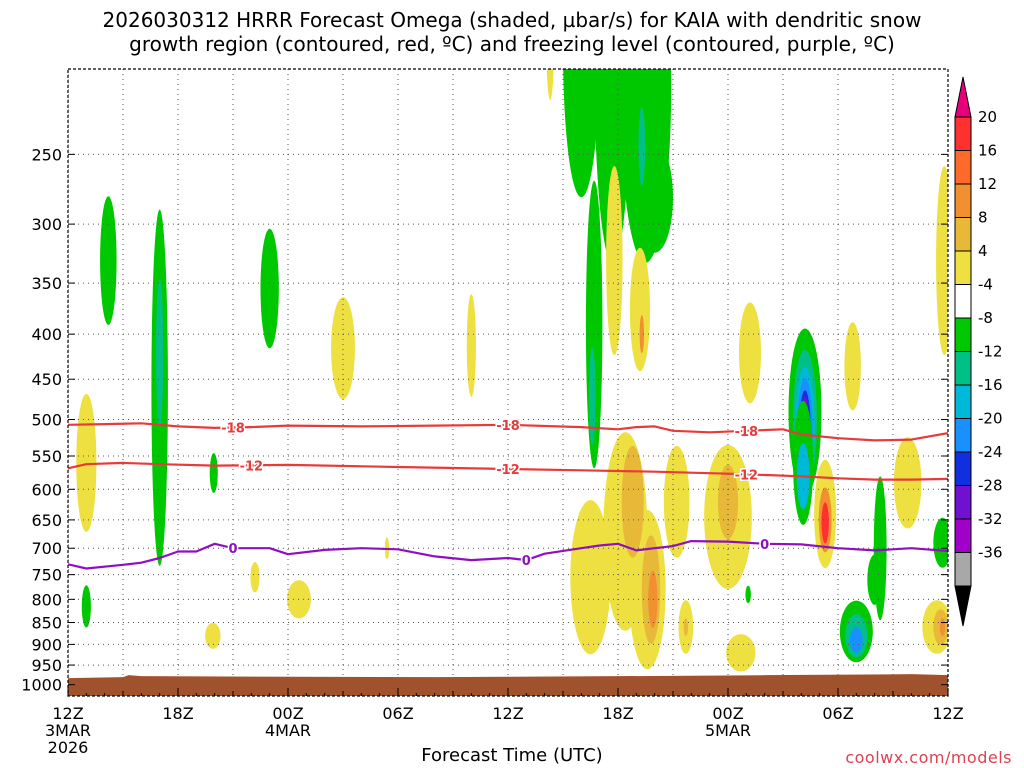 This screenshot has width=1024, height=768. I want to click on y-tick-label: 1000, so click(41, 685).